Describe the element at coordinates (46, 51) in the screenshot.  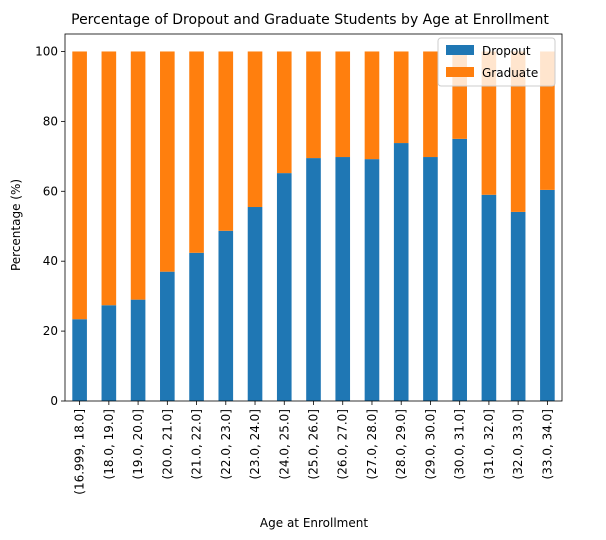
I see `y-tick-label: 100` at that location.